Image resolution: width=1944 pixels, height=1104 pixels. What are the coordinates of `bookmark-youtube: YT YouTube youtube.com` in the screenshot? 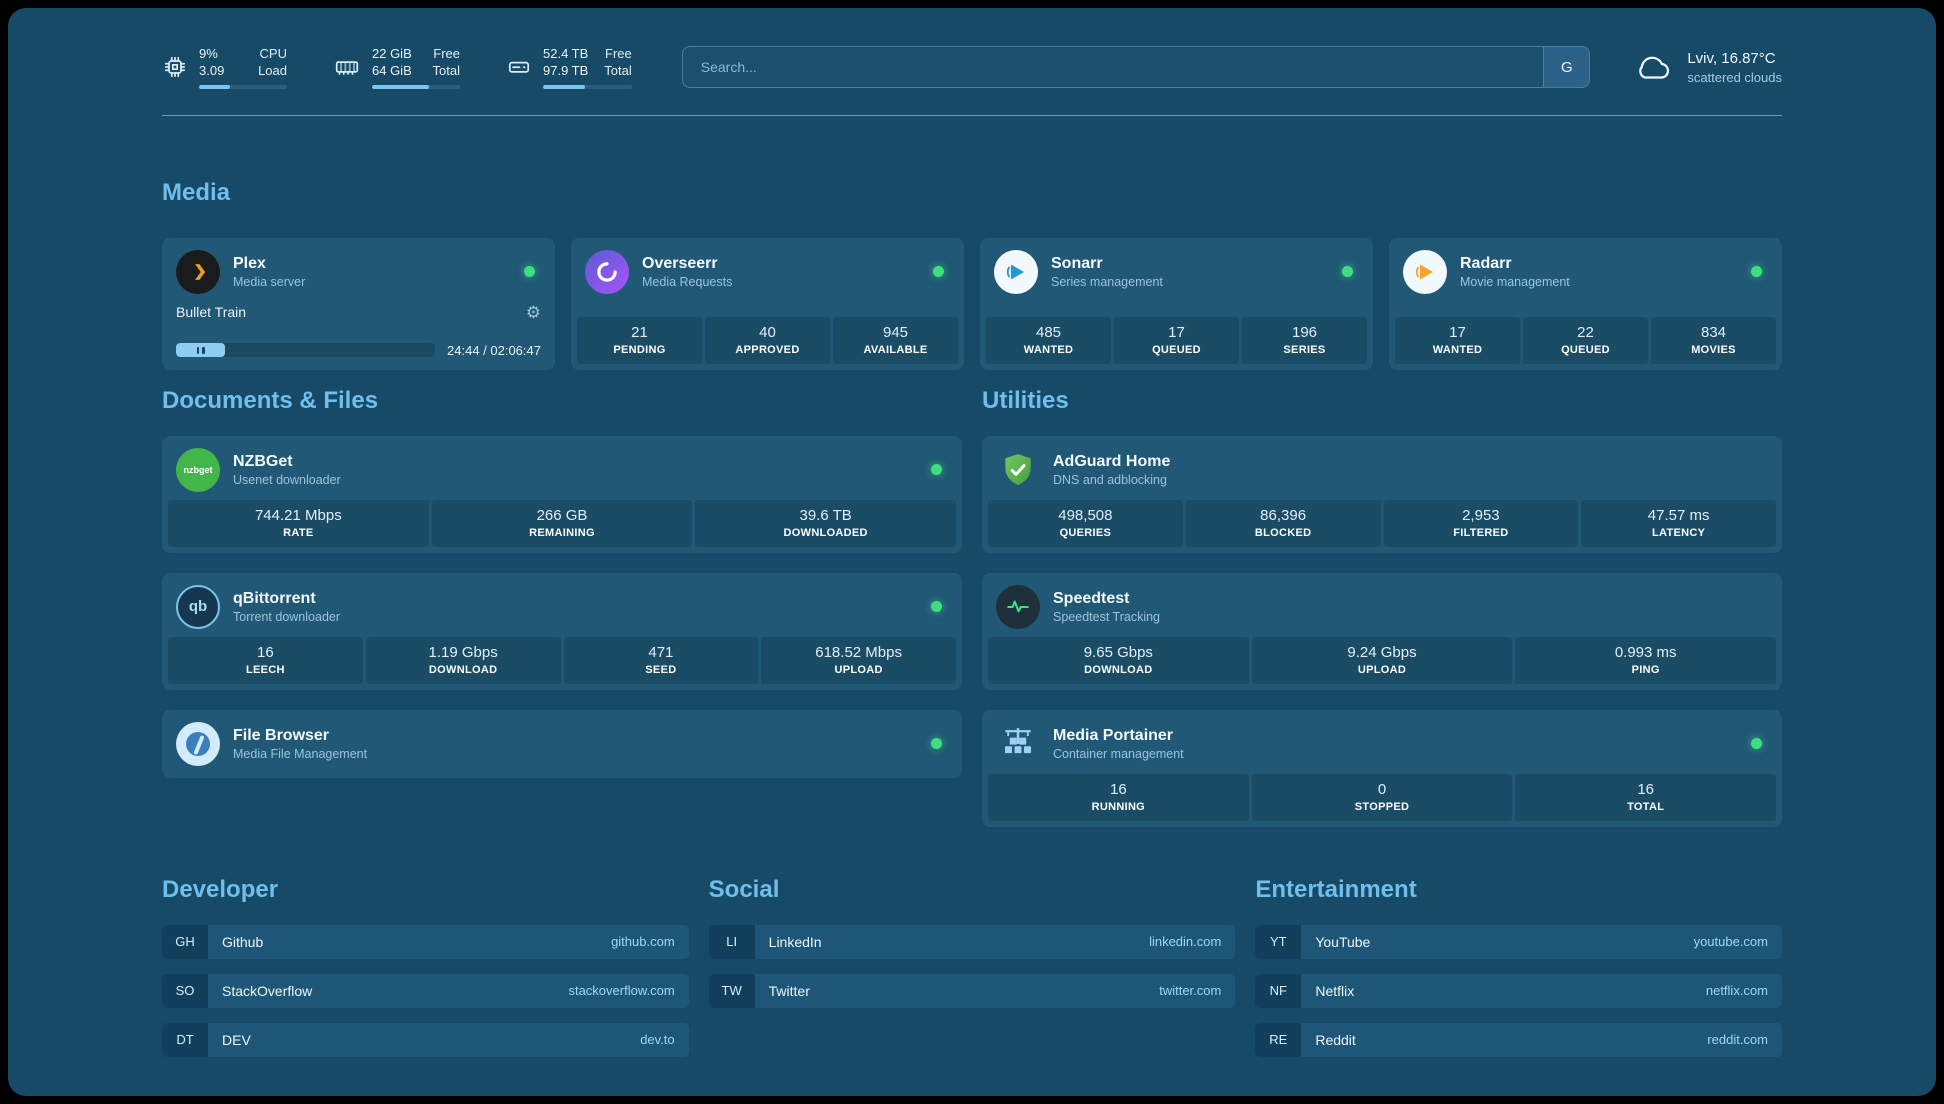 It's located at (1518, 941).